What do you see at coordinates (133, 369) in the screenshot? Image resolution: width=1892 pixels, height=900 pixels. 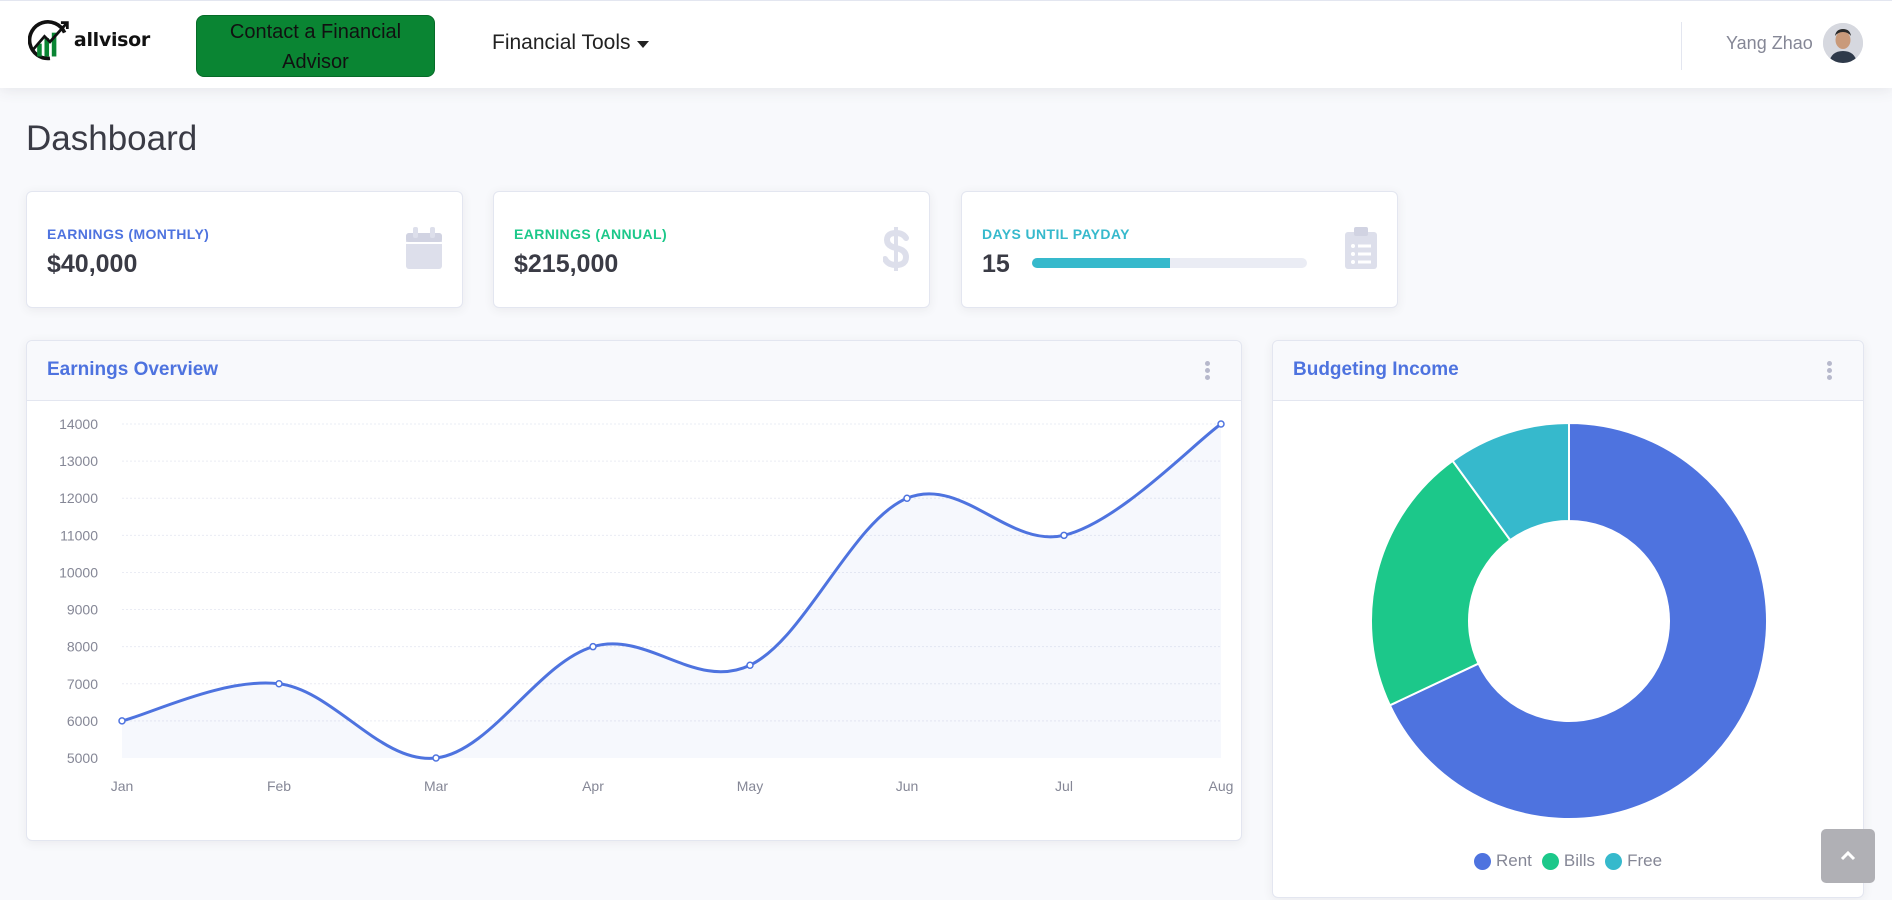 I see `panel-title: Earnings Overview` at bounding box center [133, 369].